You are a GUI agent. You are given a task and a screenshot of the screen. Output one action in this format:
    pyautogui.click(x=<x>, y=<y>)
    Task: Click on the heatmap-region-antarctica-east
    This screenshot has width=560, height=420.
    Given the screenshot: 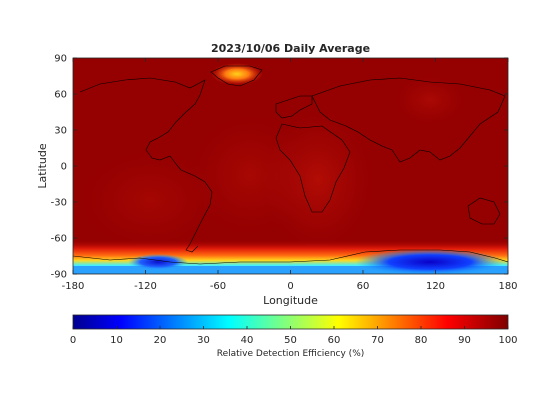 What is the action you would take?
    pyautogui.click(x=430, y=261)
    